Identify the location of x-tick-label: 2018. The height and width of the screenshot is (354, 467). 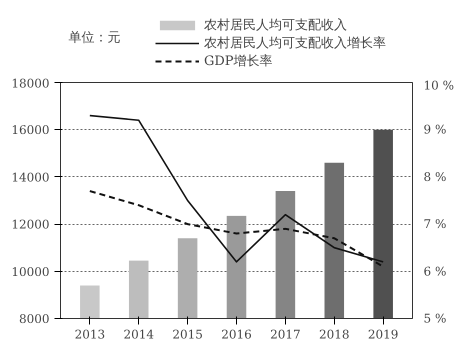
(334, 335).